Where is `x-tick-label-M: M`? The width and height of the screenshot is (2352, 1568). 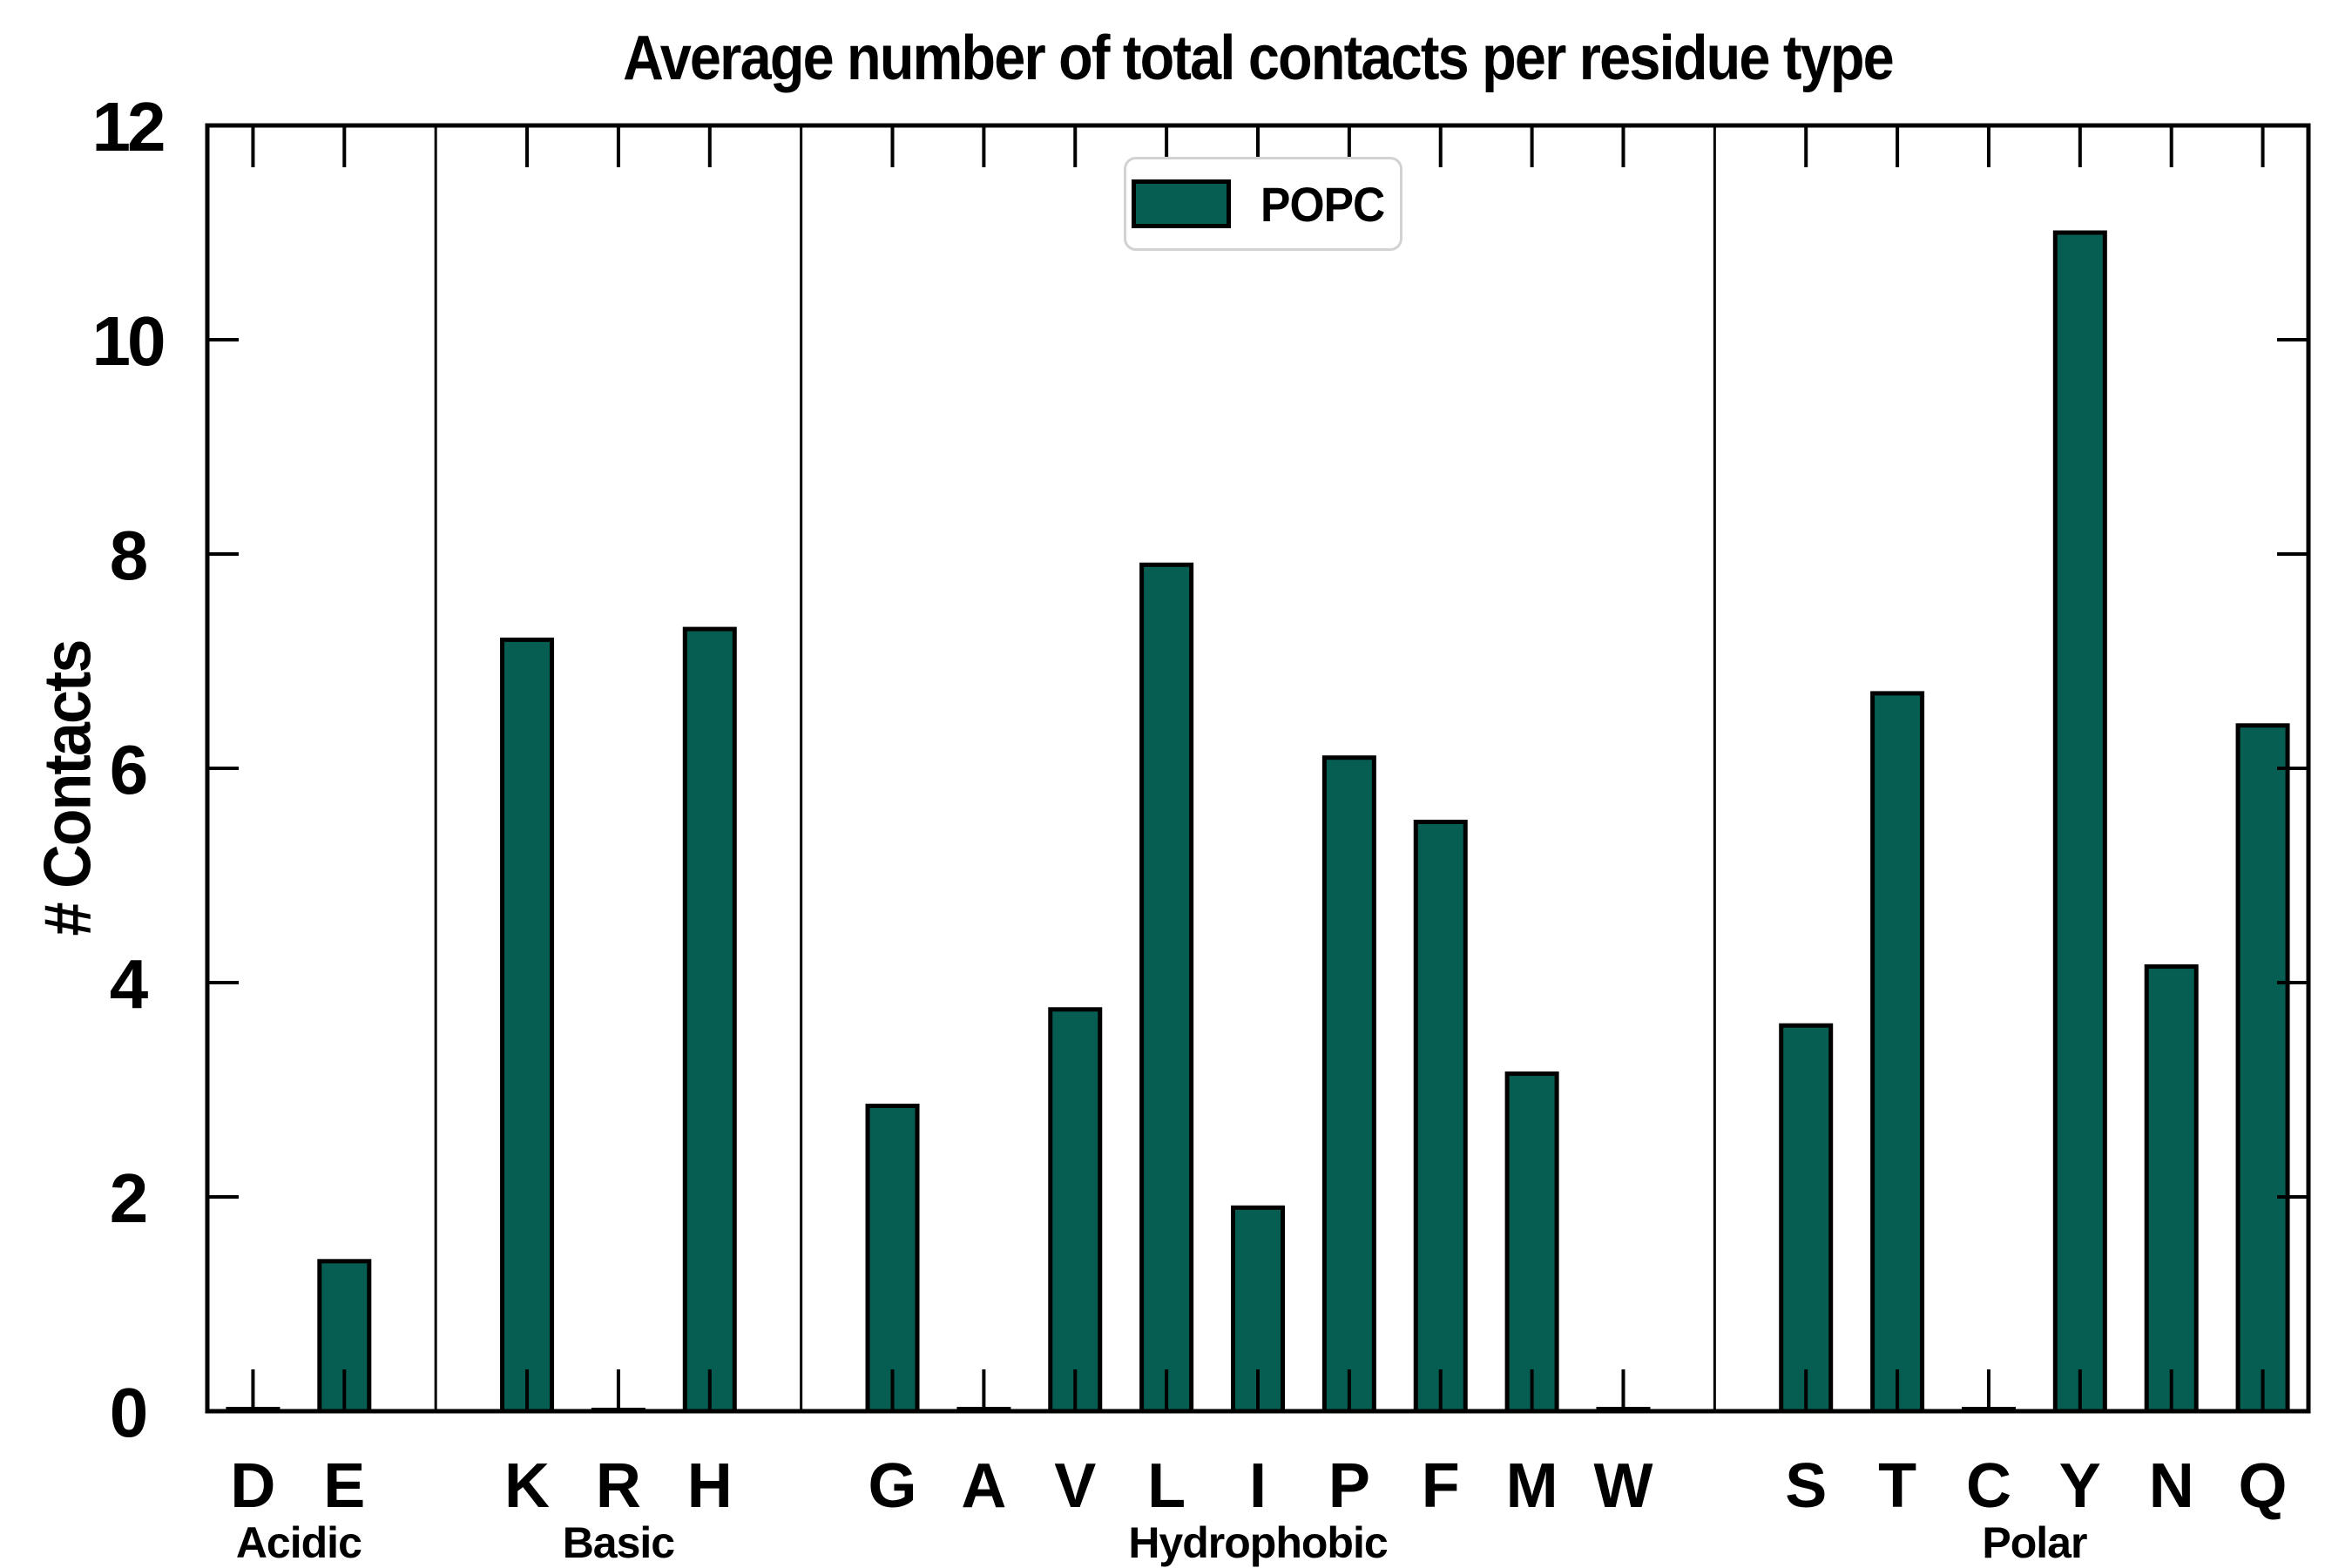
x-tick-label-M: M is located at coordinates (1532, 1486).